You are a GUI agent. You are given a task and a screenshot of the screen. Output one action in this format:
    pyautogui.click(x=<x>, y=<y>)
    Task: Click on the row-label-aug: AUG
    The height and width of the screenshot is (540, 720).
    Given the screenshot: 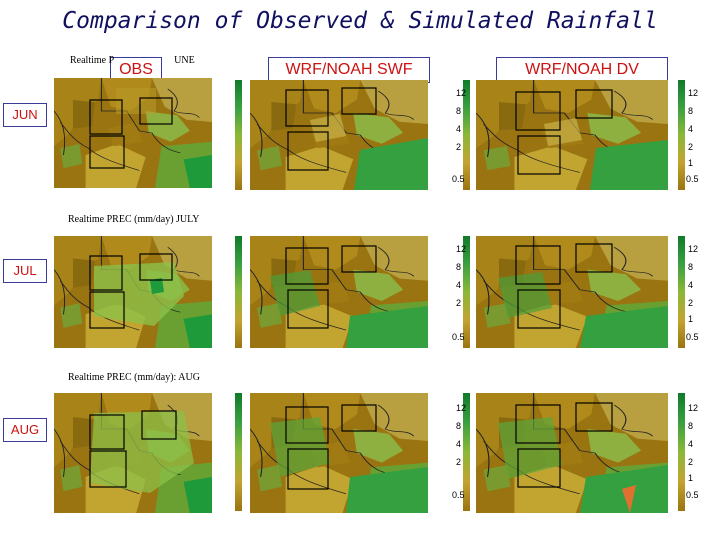 What is the action you would take?
    pyautogui.click(x=25, y=430)
    